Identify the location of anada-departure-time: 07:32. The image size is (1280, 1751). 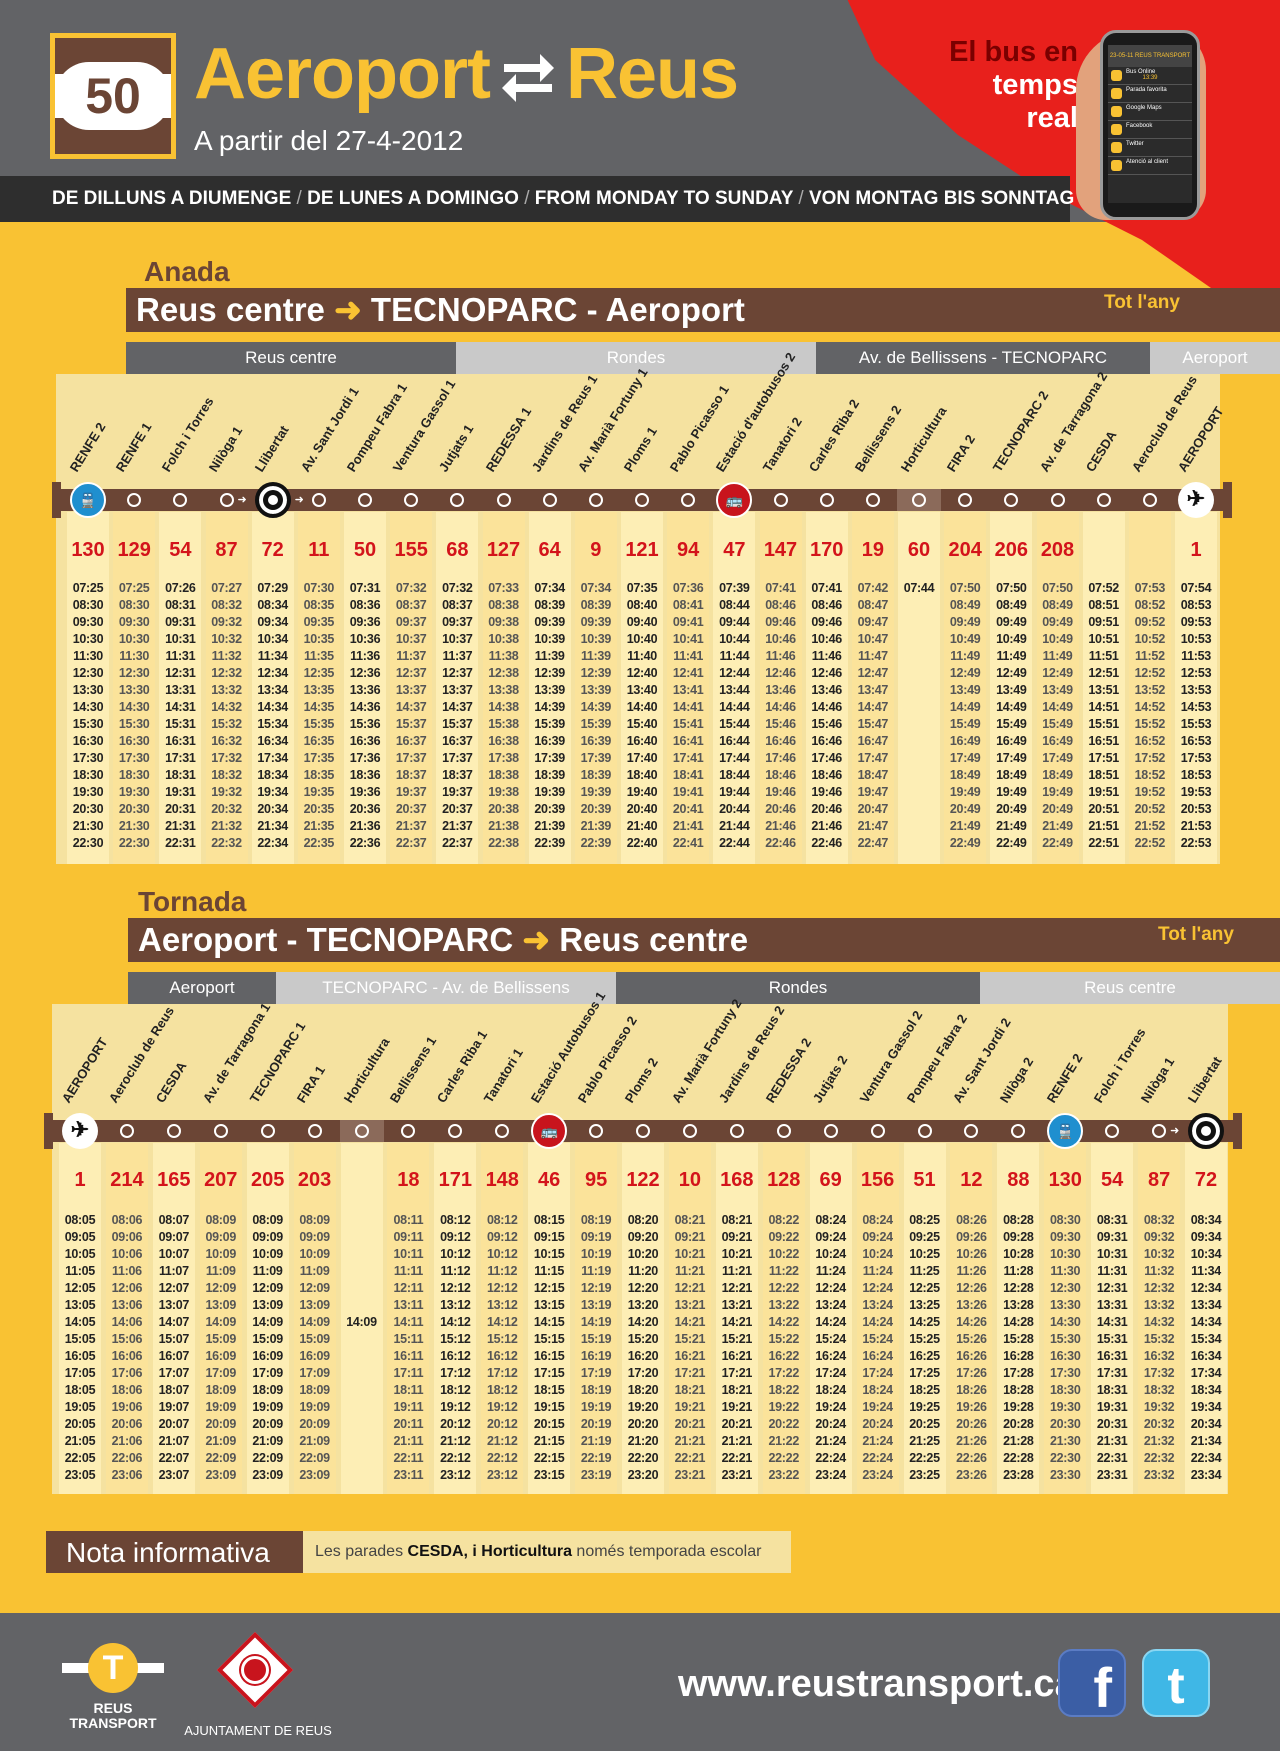
(457, 588).